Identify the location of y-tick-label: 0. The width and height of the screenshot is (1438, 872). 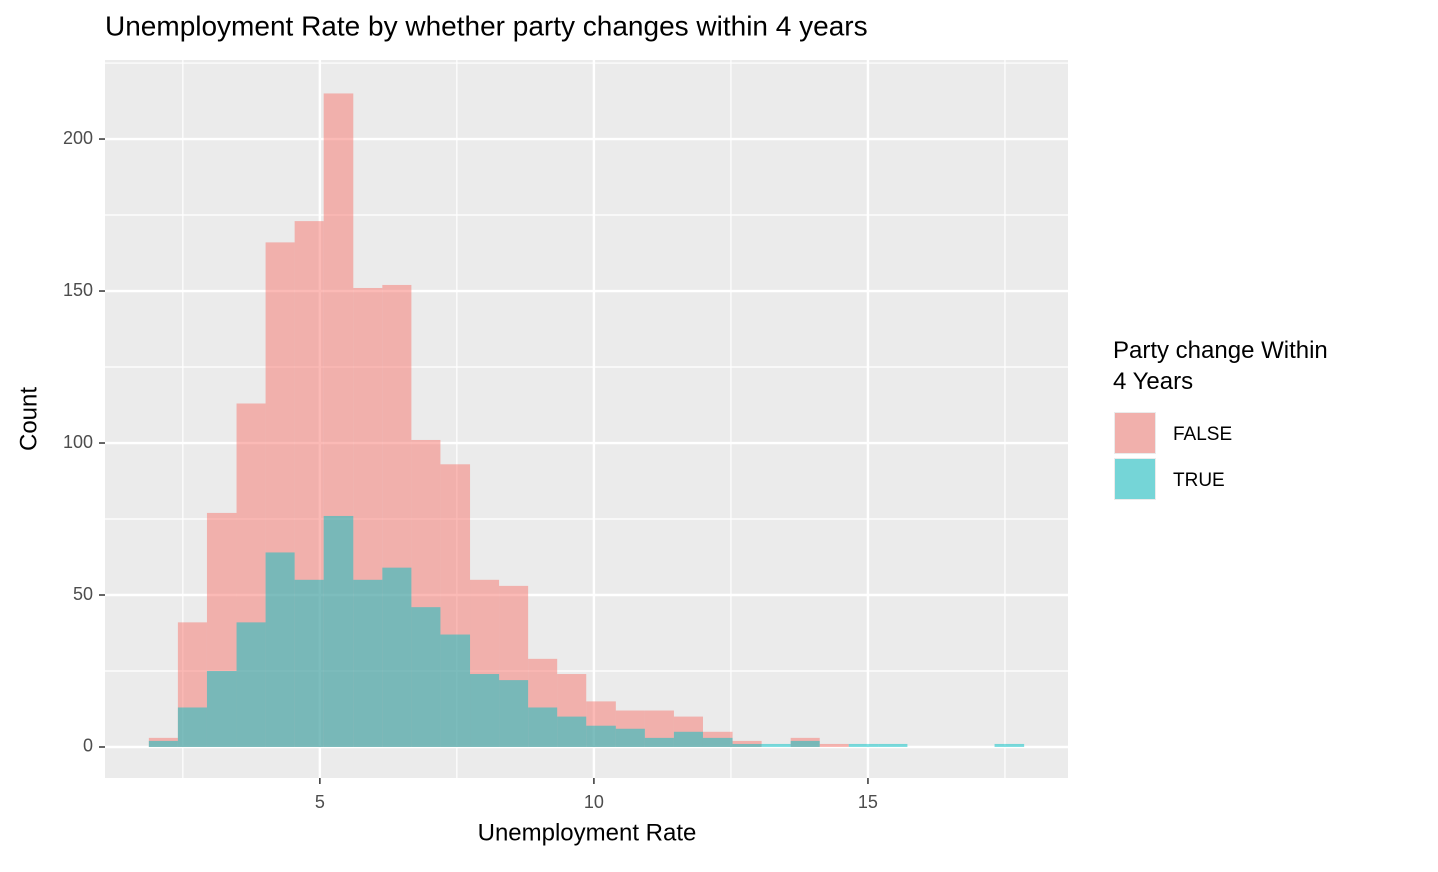
(88, 746).